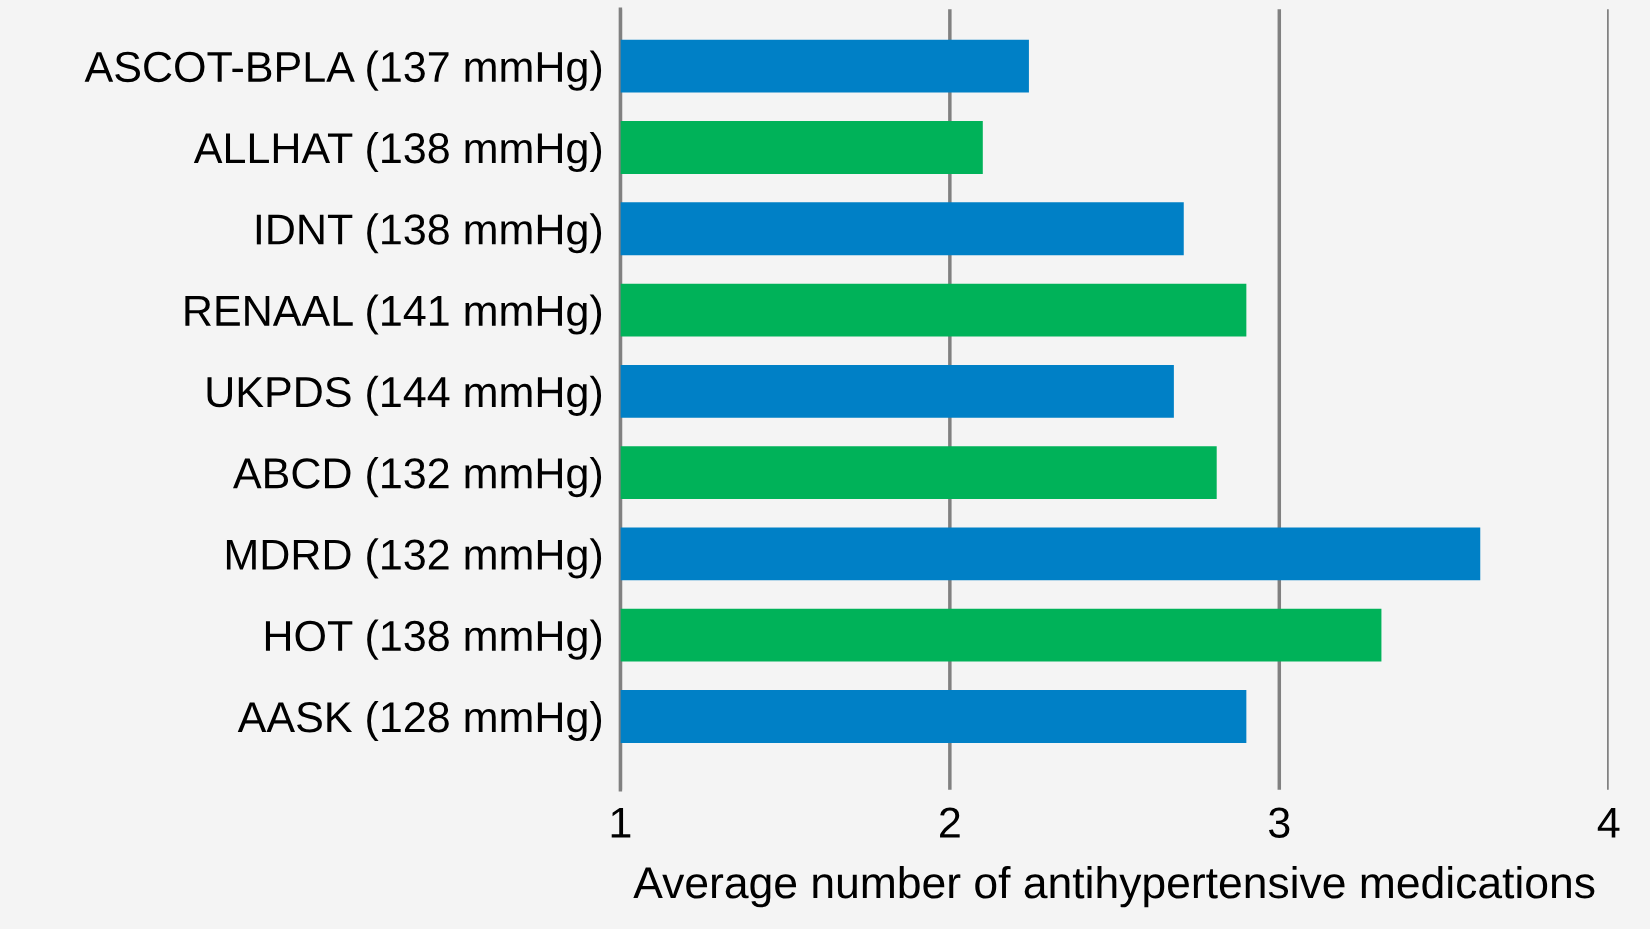  I want to click on y-tick-label: AASK (128 mmHg), so click(419, 721).